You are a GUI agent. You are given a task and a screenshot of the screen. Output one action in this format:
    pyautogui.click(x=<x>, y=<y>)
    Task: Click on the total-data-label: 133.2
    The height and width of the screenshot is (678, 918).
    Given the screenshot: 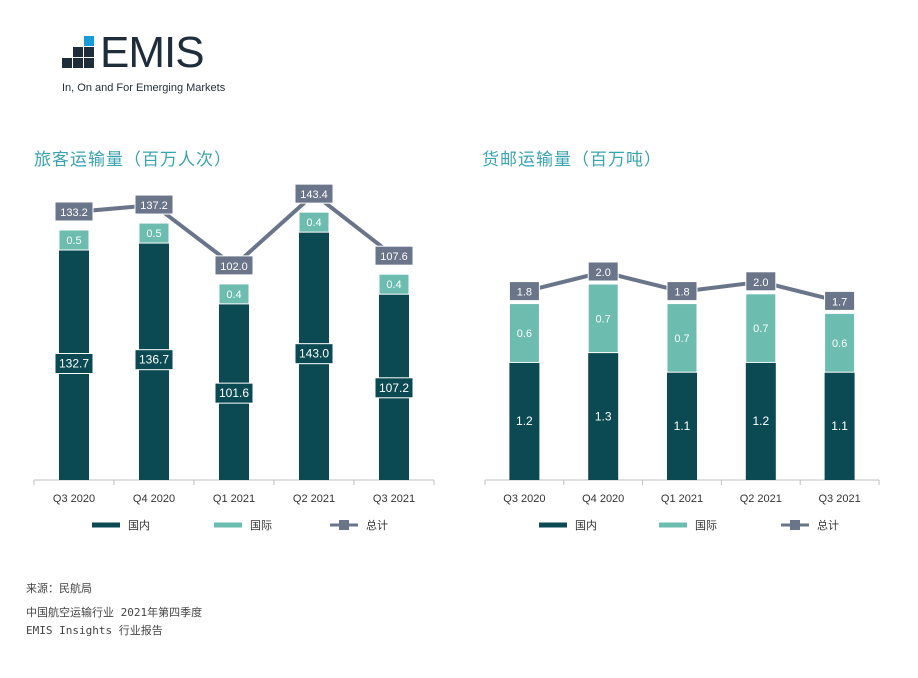 What is the action you would take?
    pyautogui.click(x=74, y=213)
    